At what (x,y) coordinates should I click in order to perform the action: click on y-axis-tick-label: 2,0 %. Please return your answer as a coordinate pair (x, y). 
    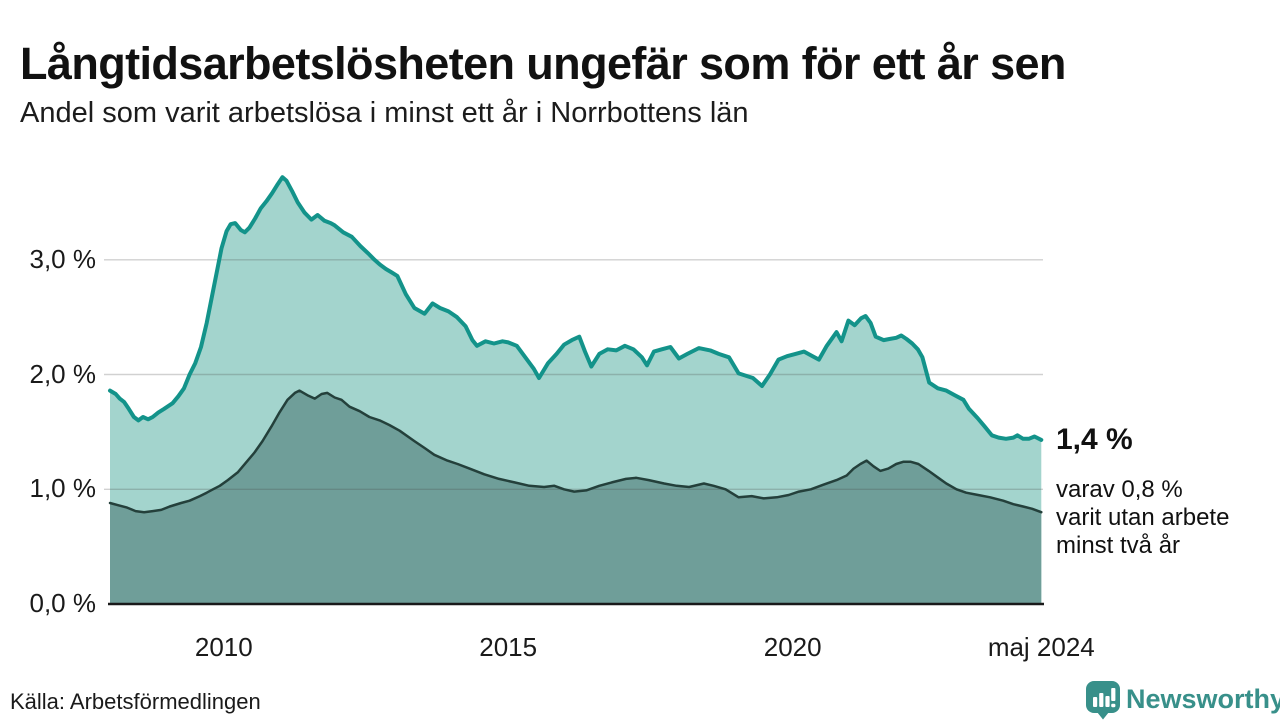
    Looking at the image, I should click on (63, 373).